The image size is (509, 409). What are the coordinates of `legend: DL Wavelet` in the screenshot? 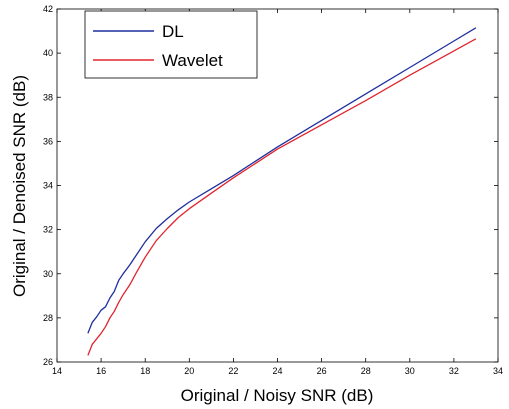 It's located at (171, 44).